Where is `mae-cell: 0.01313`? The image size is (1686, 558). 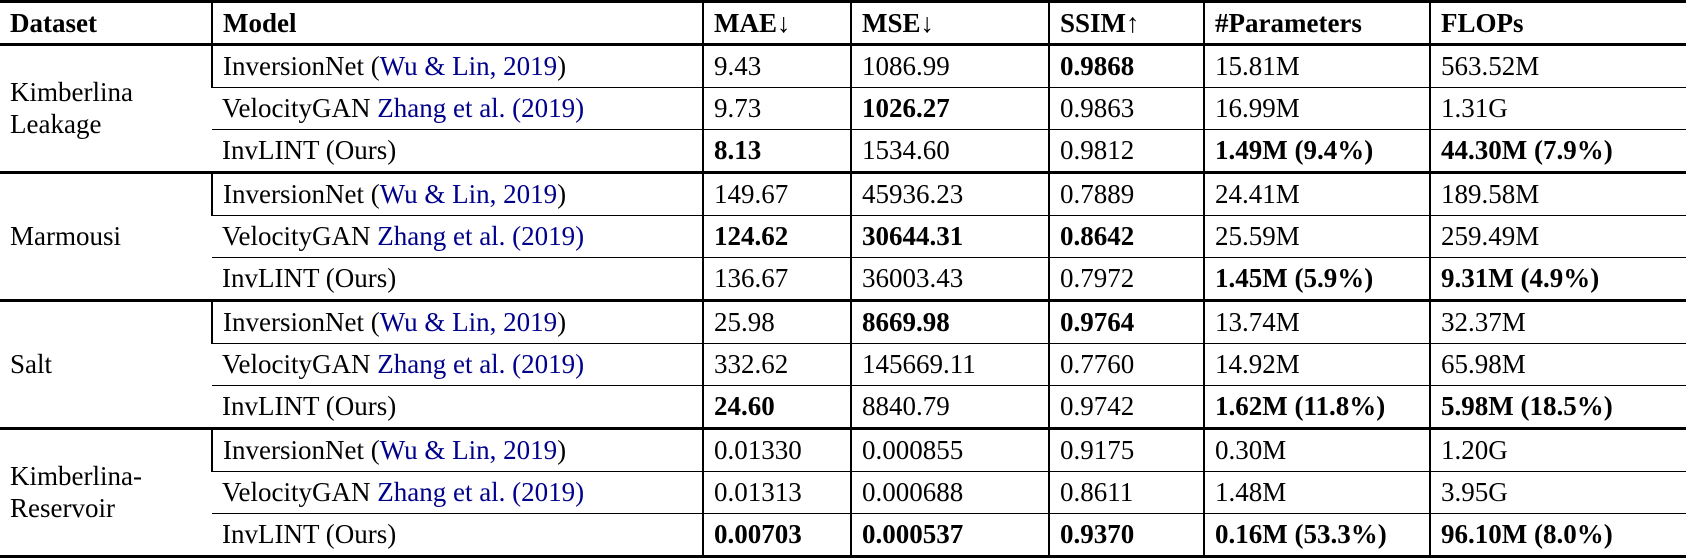 mae-cell: 0.01313 is located at coordinates (776, 492).